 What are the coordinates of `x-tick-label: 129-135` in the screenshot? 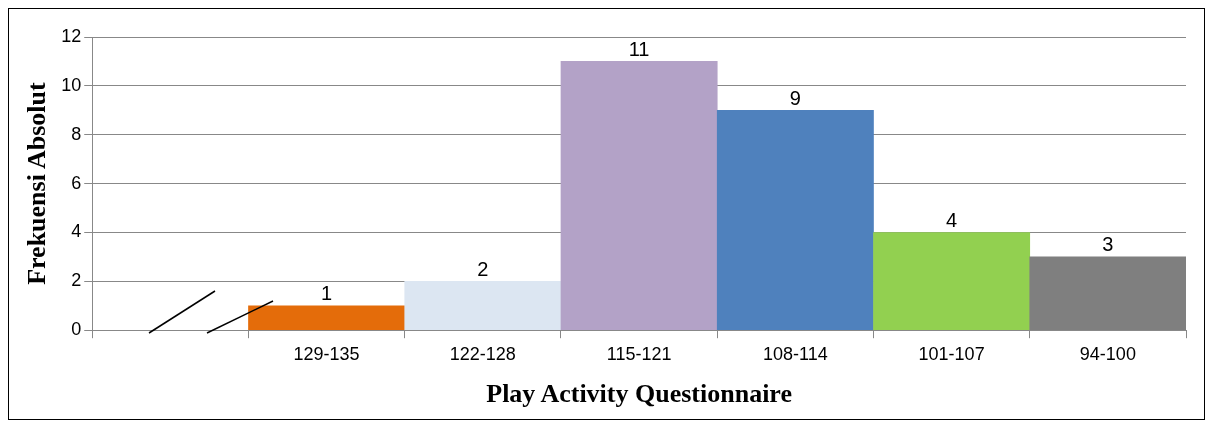 It's located at (326, 353).